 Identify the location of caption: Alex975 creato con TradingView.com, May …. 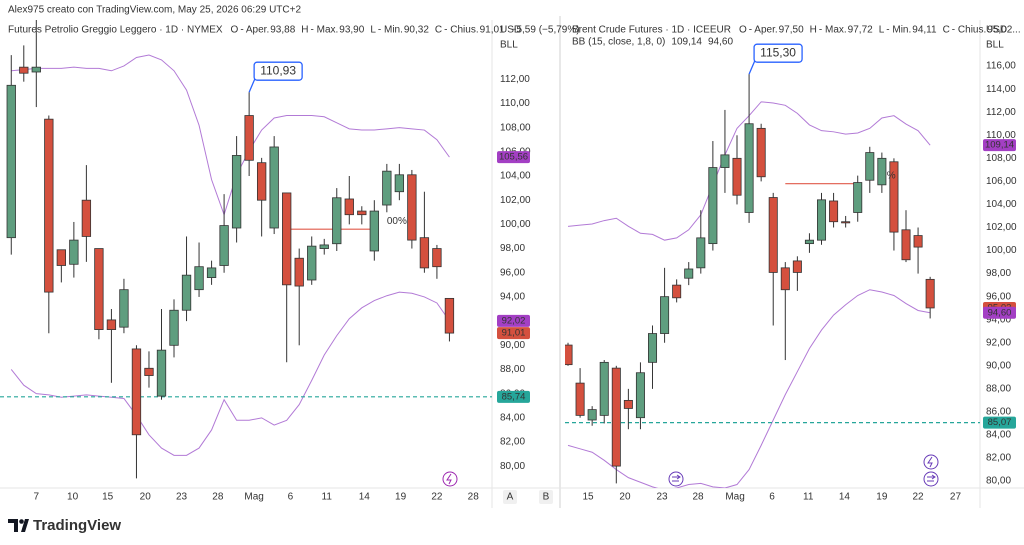
(154, 10).